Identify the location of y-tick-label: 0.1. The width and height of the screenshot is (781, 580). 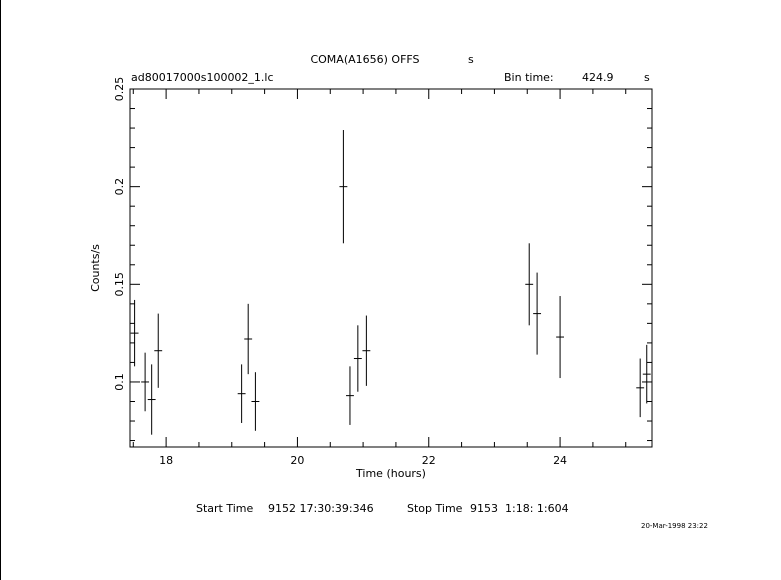
(119, 382).